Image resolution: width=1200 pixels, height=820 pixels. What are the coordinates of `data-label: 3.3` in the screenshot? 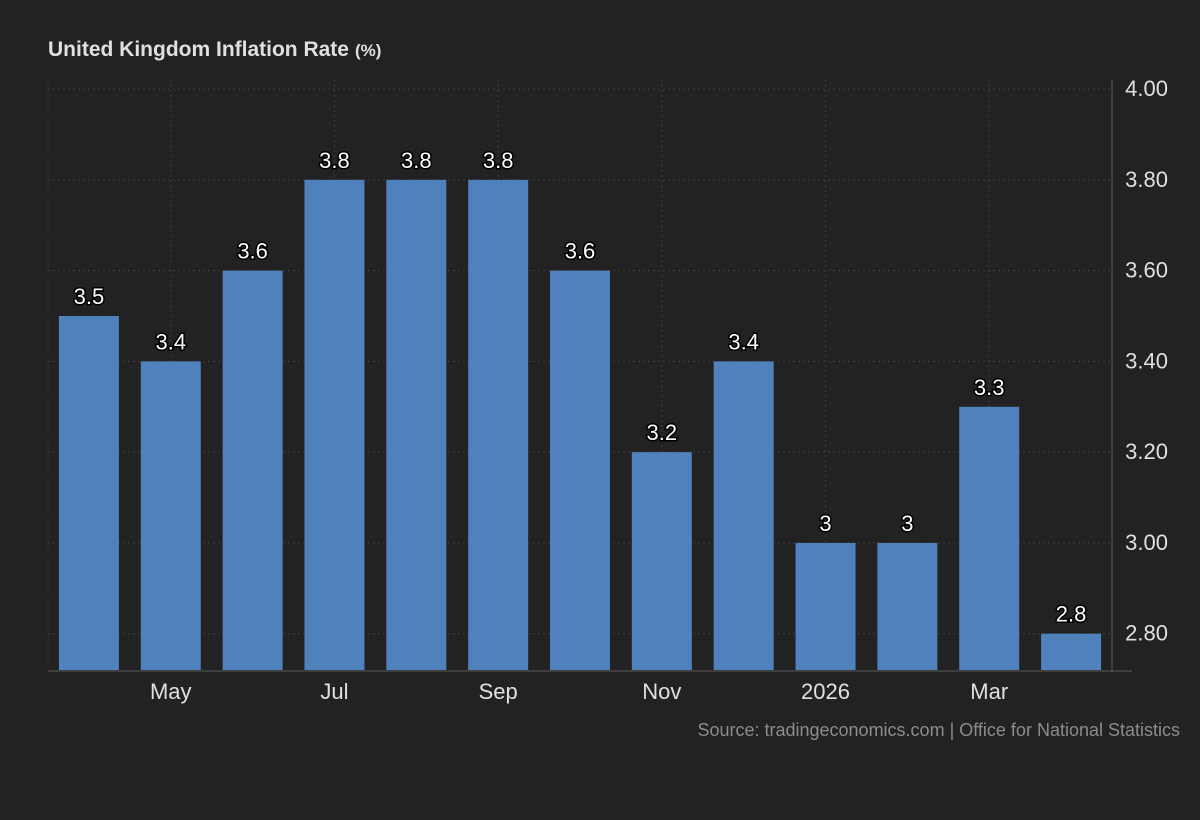 It's located at (989, 387).